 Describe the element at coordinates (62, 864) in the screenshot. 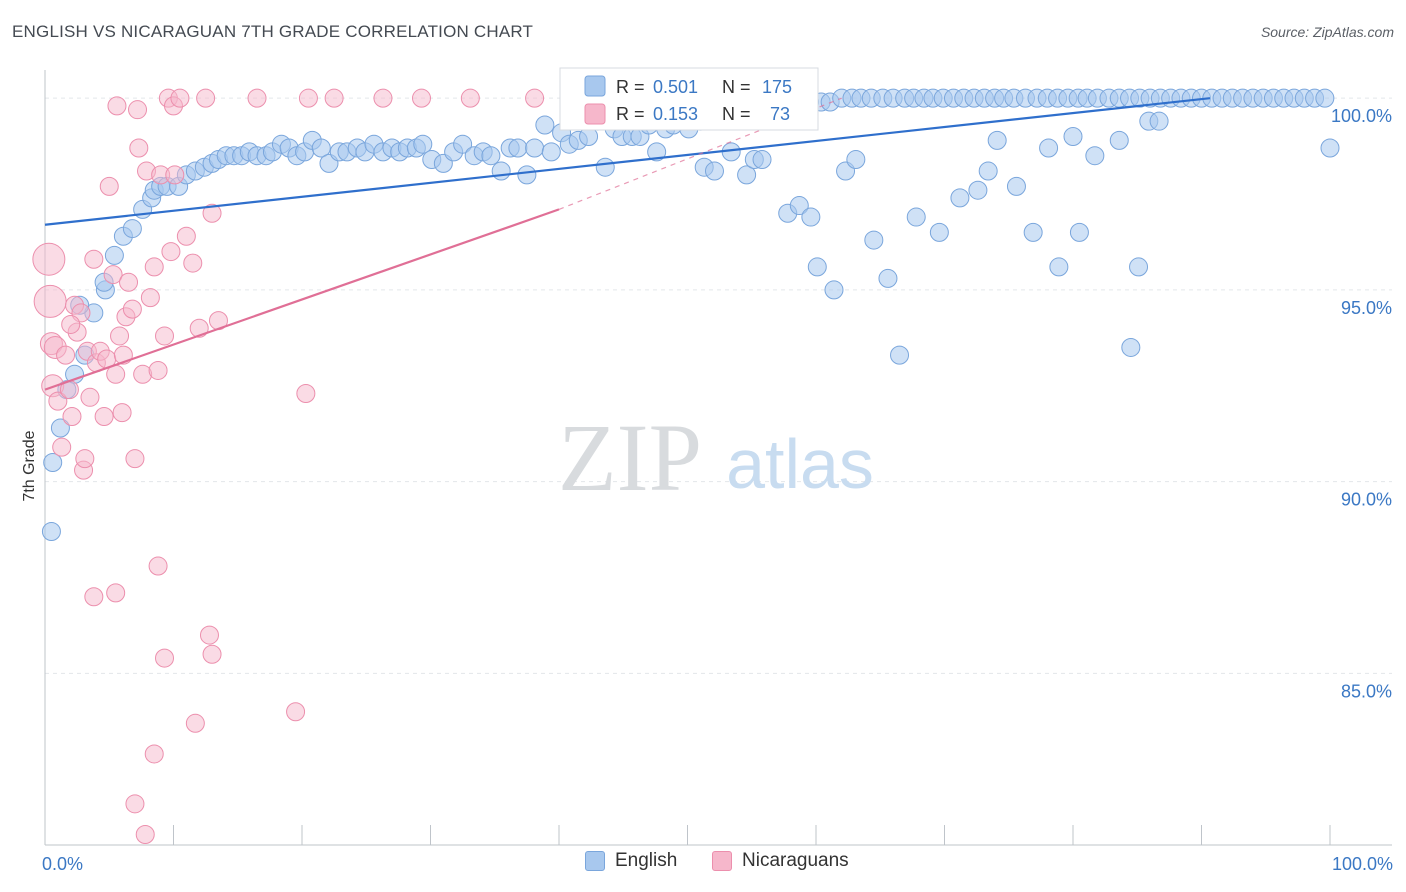

I see `x-tick-label: 0.0%` at that location.